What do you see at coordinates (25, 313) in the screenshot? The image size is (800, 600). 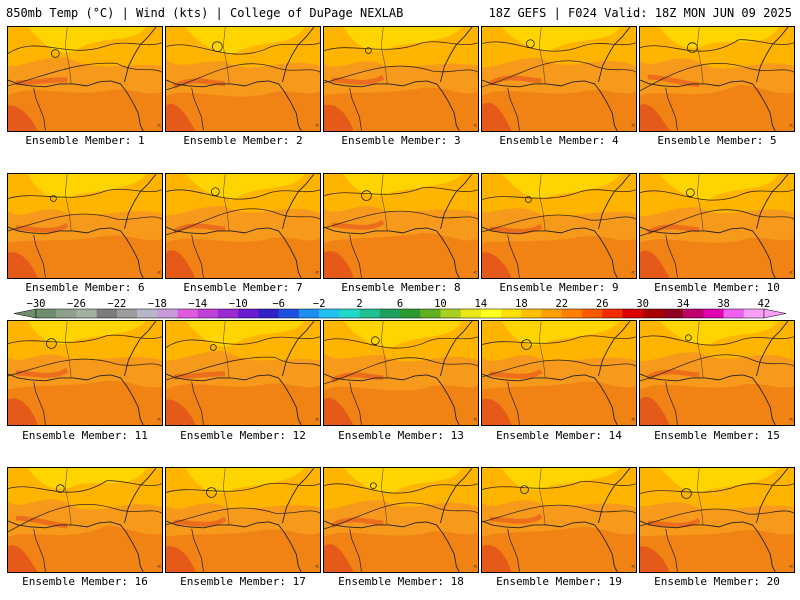 I see `colorbar-left-arrow` at bounding box center [25, 313].